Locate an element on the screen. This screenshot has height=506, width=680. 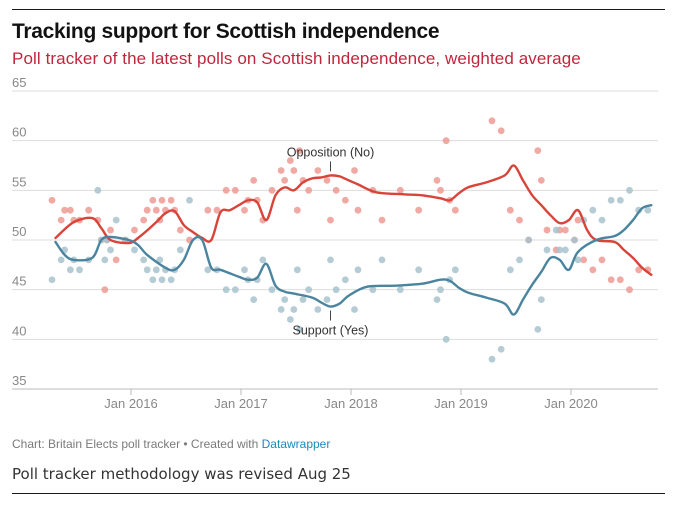
y-tick-label-35: 35 is located at coordinates (19, 380).